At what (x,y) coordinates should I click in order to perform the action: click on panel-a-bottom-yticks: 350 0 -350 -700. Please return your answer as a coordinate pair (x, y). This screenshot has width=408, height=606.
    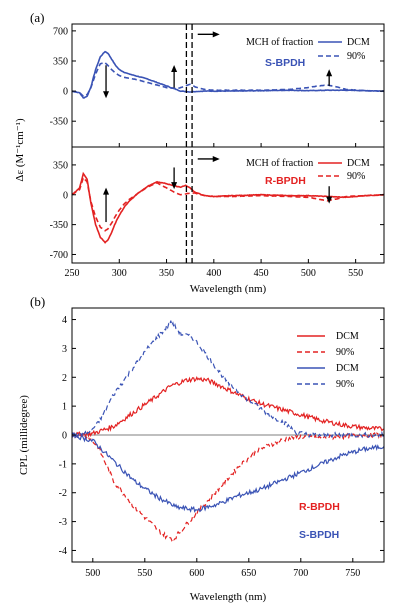
    Looking at the image, I should click on (217, 210).